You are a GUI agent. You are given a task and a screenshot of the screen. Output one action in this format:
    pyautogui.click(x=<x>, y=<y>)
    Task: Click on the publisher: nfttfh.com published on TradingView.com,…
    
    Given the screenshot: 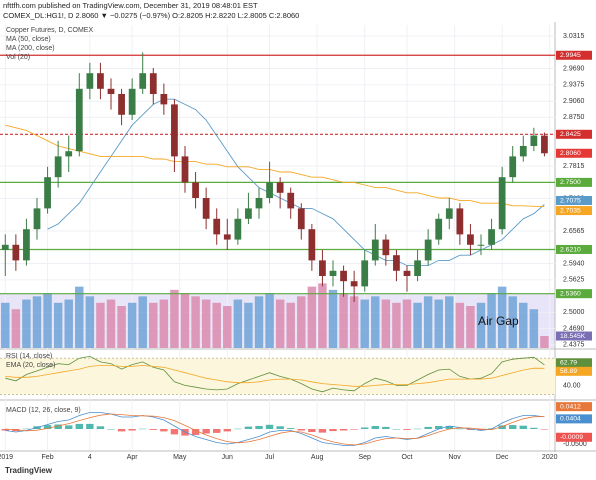 What is the action you would take?
    pyautogui.click(x=130, y=5)
    